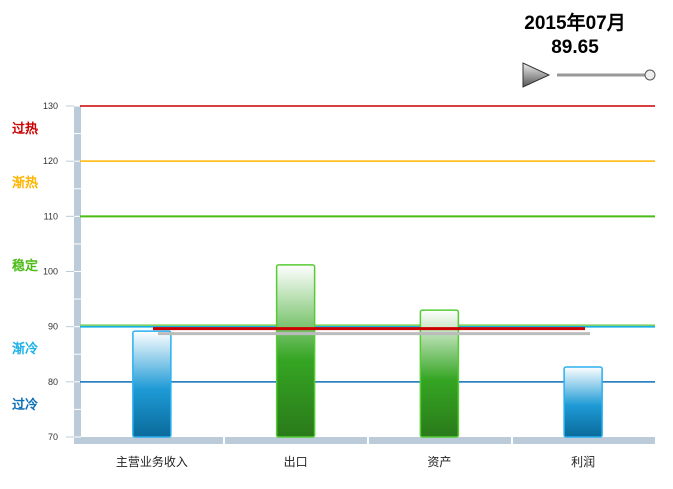  I want to click on slider-handle, so click(650, 75).